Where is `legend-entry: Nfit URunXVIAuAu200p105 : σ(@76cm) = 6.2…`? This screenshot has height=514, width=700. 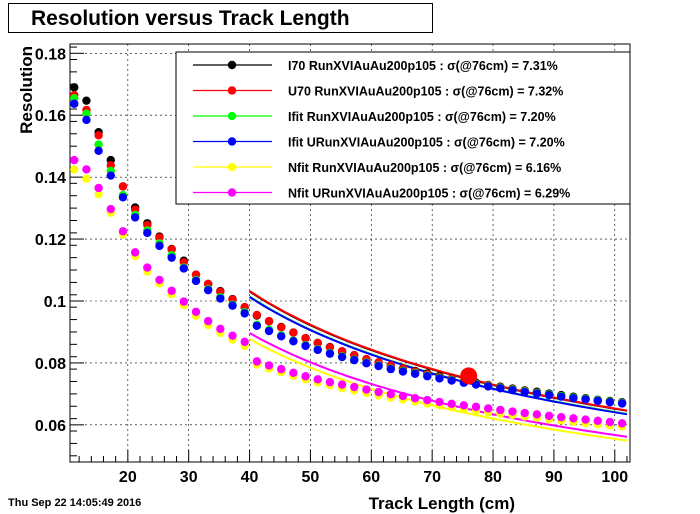 legend-entry: Nfit URunXVIAuAu200p105 : σ(@76cm) = 6.2… is located at coordinates (429, 194).